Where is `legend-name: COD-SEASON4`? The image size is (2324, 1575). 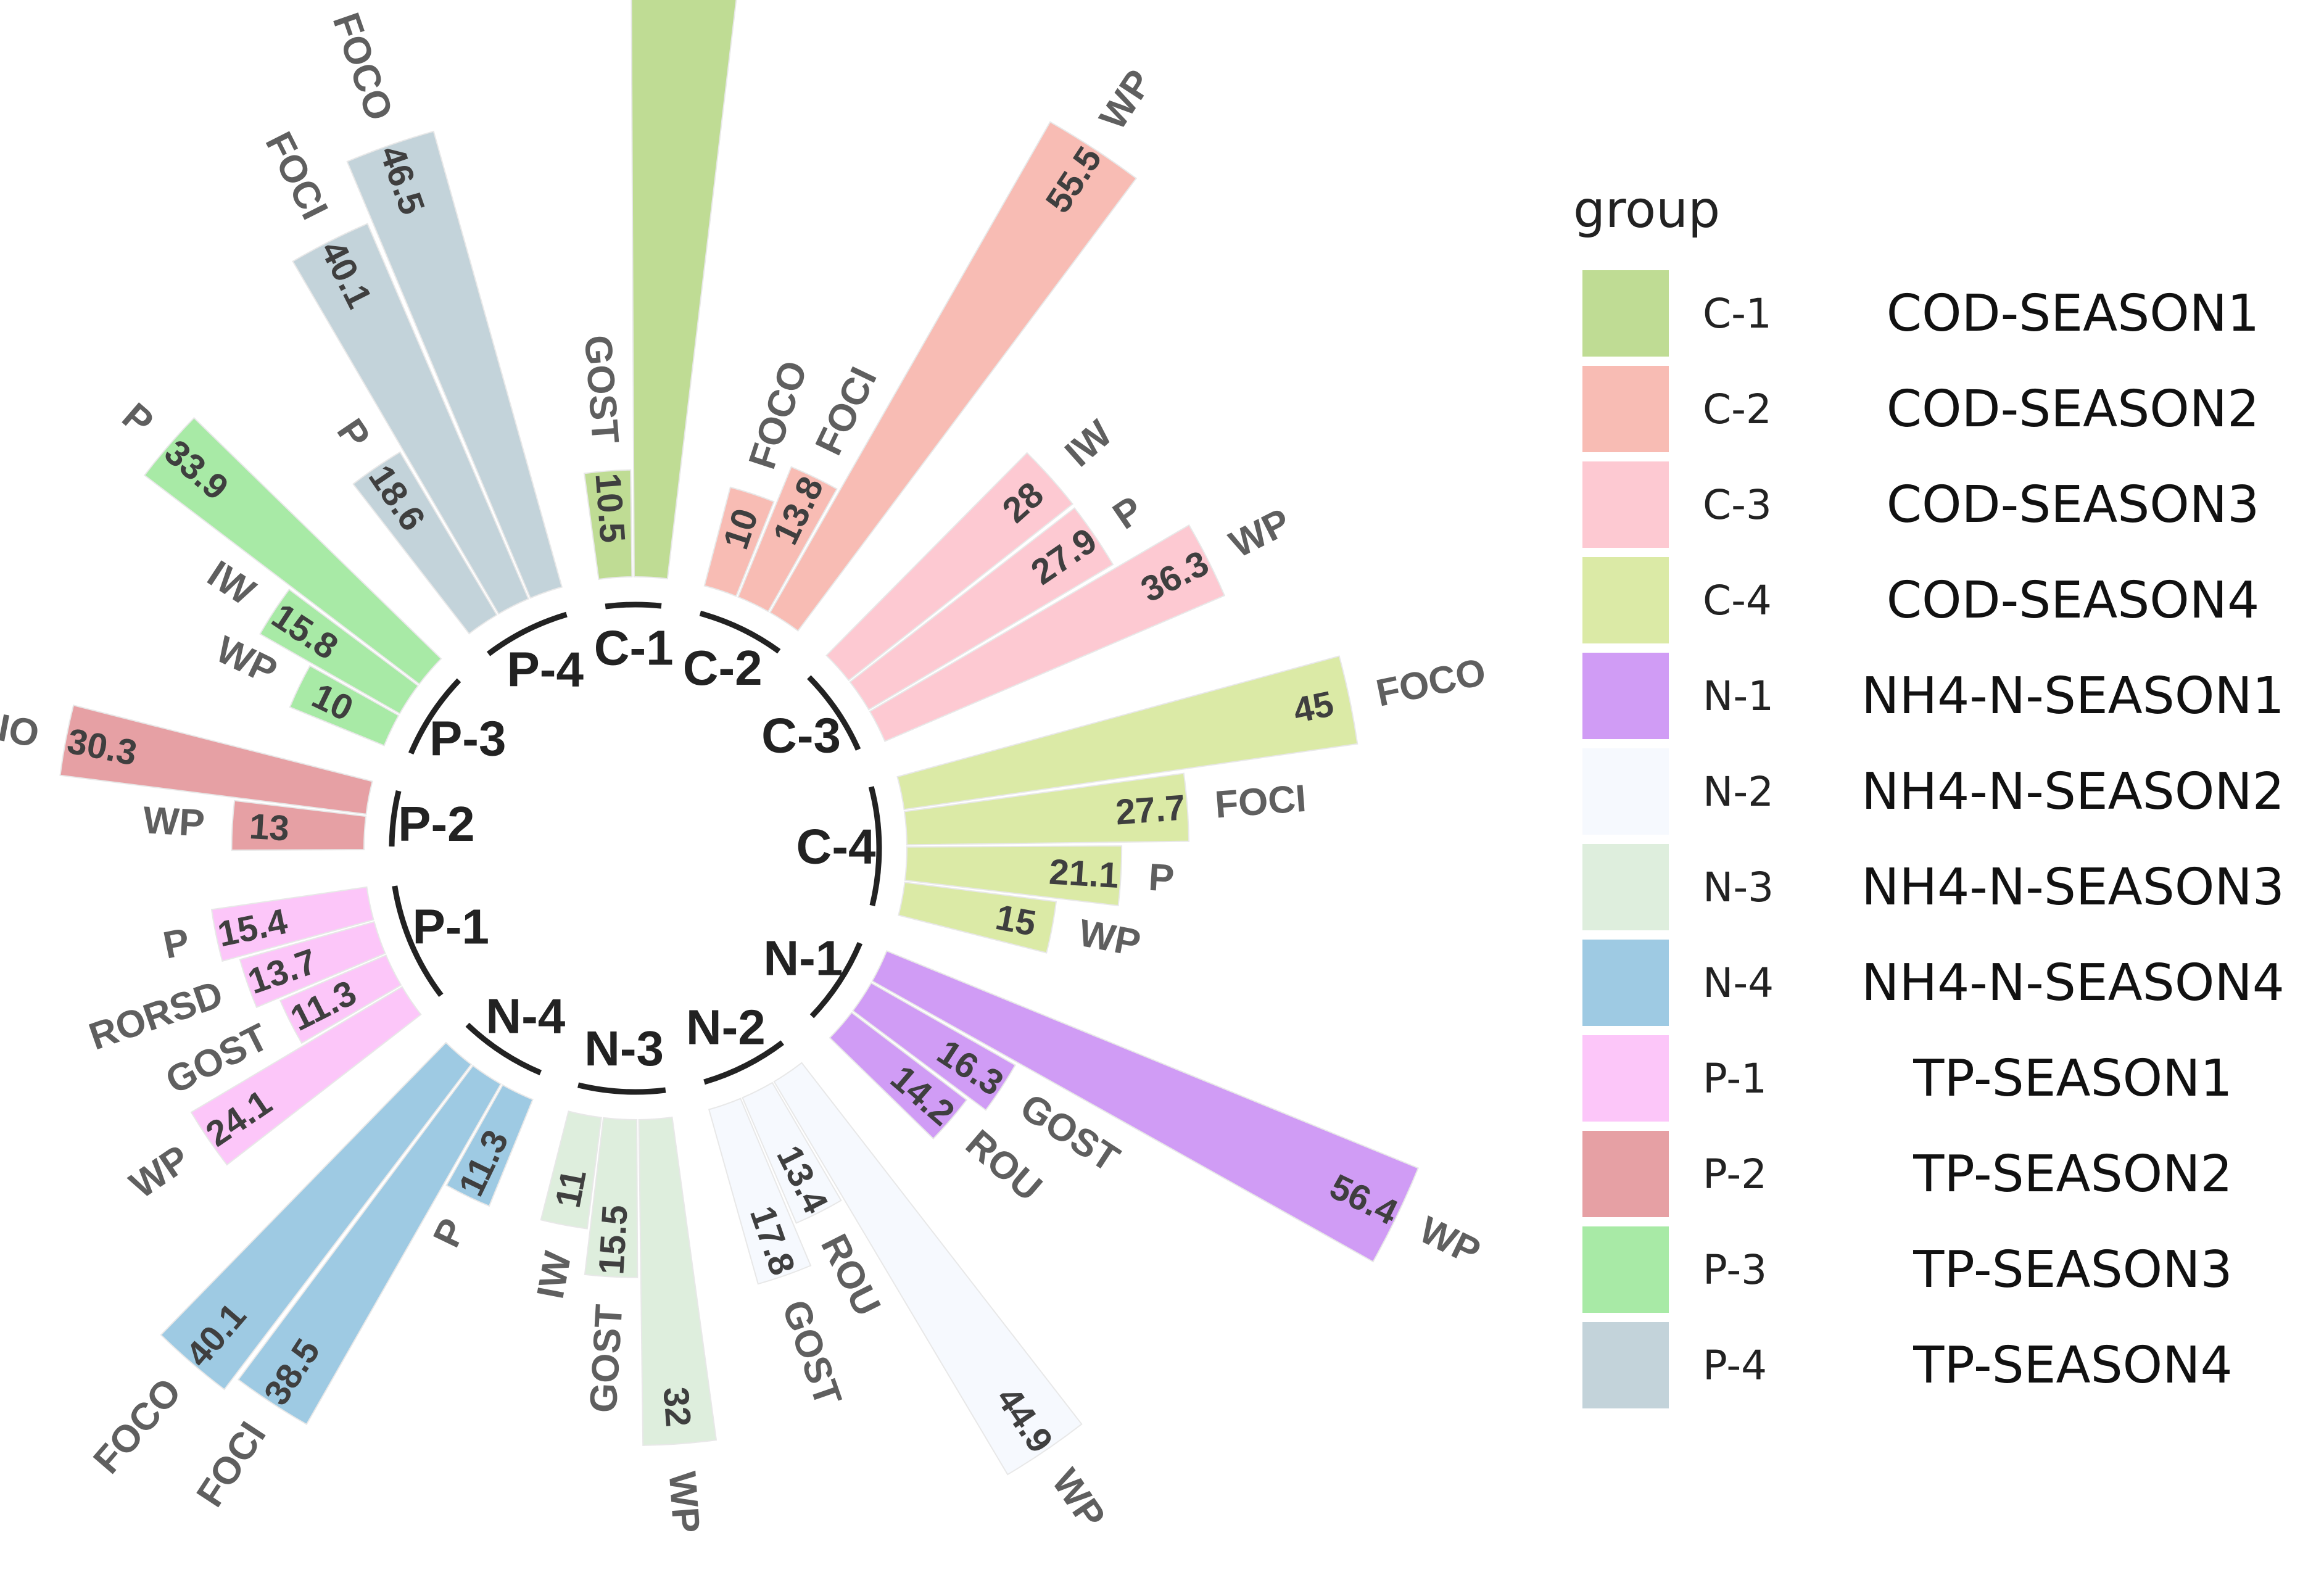
legend-name: COD-SEASON4 is located at coordinates (2073, 600).